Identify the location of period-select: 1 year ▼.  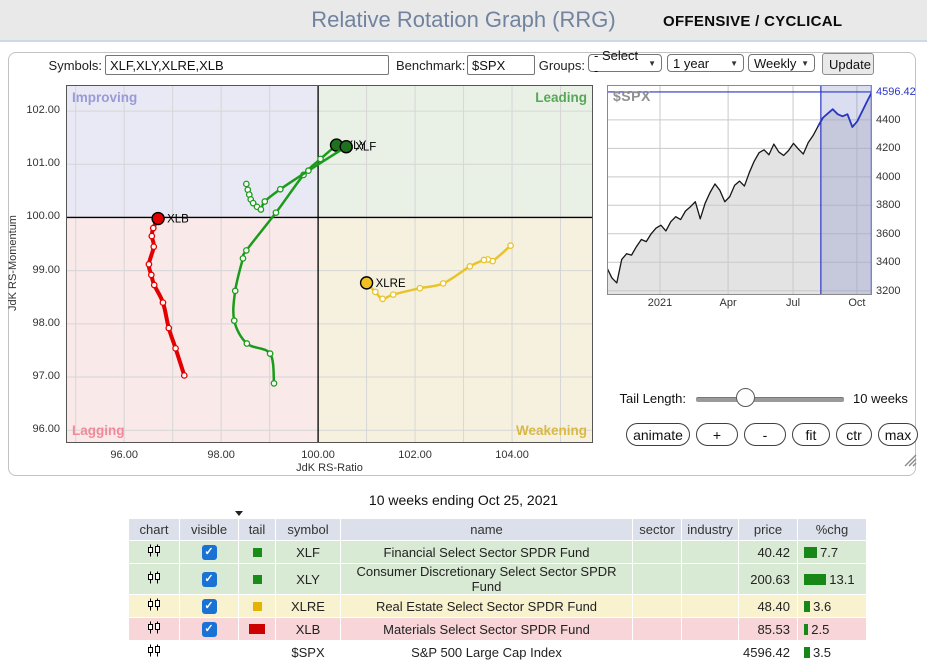
(705, 63).